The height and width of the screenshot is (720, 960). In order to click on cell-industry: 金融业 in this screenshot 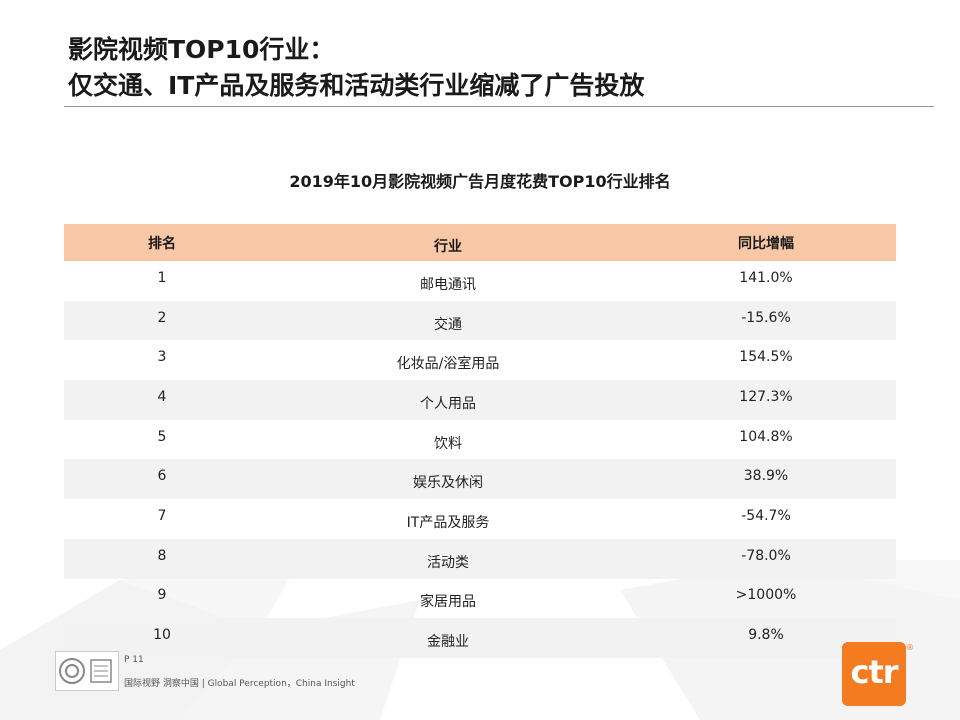, I will do `click(448, 638)`.